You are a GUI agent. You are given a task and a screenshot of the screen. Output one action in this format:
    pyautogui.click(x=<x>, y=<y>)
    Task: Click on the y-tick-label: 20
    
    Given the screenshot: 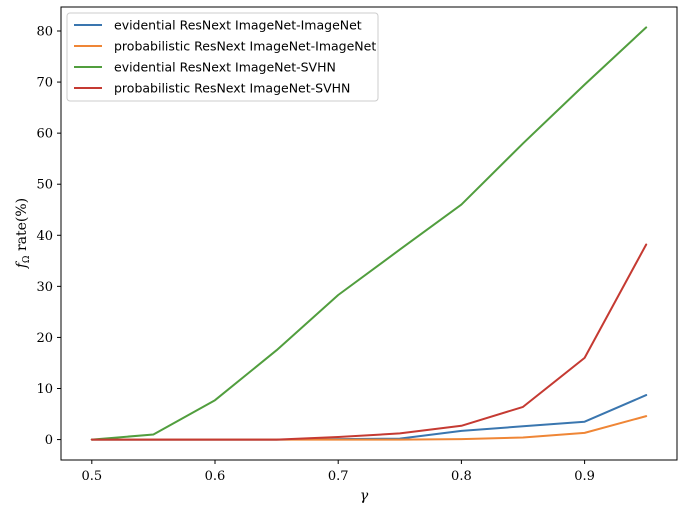 What is the action you would take?
    pyautogui.click(x=44, y=338)
    